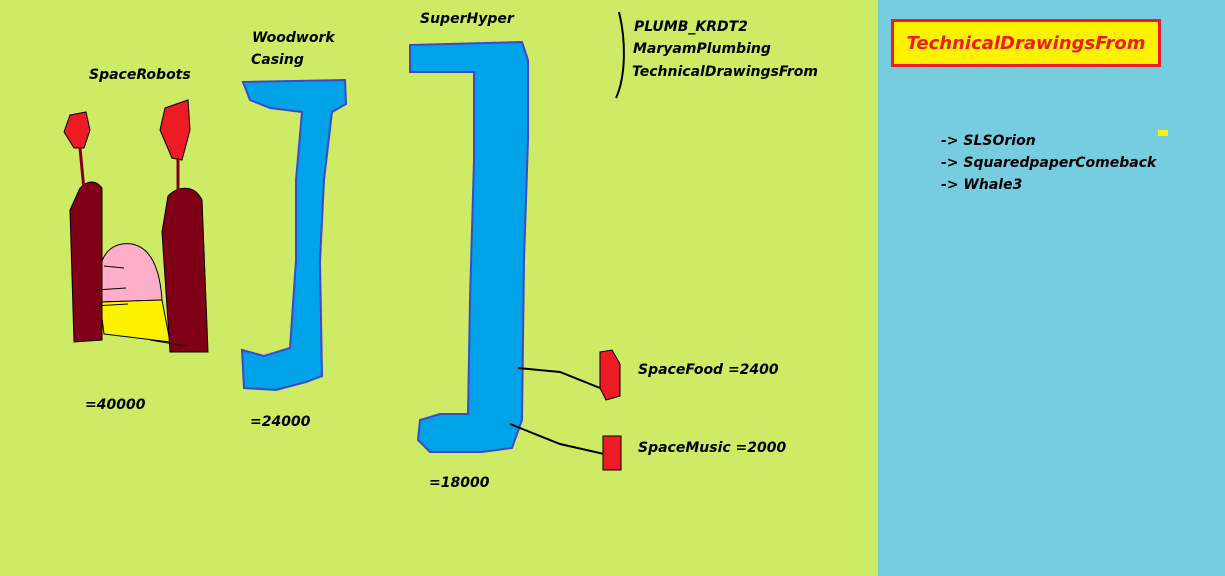  Describe the element at coordinates (988, 141) in the screenshot. I see `link-slsorion: -> SLSOrion` at that location.